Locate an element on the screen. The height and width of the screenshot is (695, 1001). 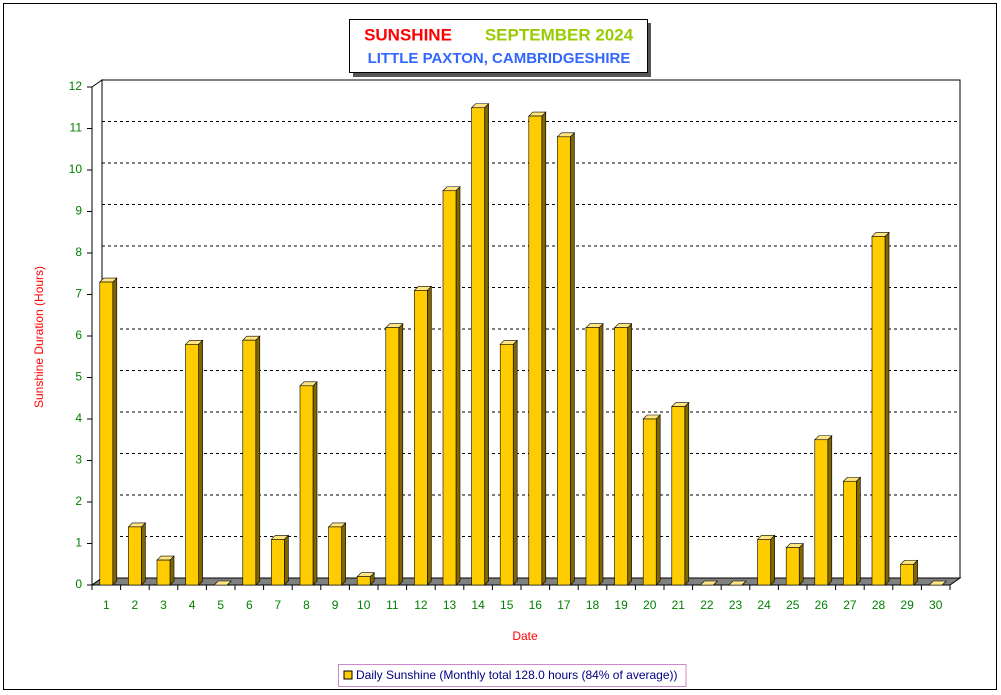
chart-subtitle: LITTLE PAXTON, CAMBRIDGESHIRE is located at coordinates (499, 58).